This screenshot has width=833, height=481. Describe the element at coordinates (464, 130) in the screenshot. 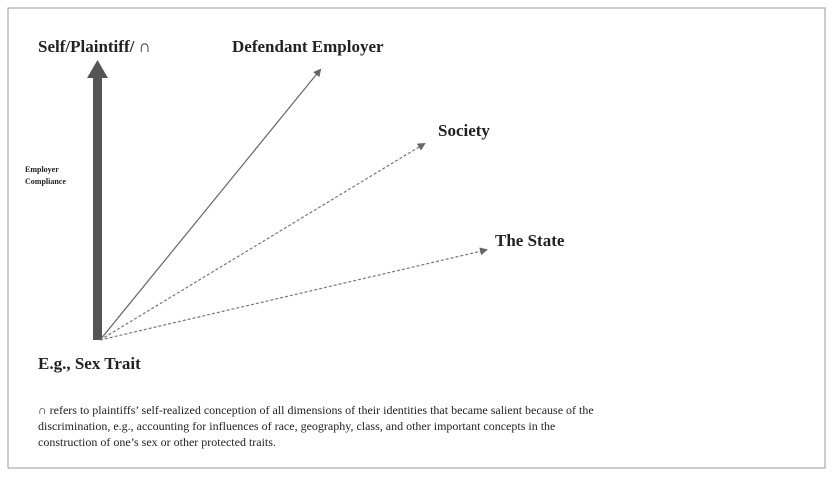

I see `node-label: Society` at that location.